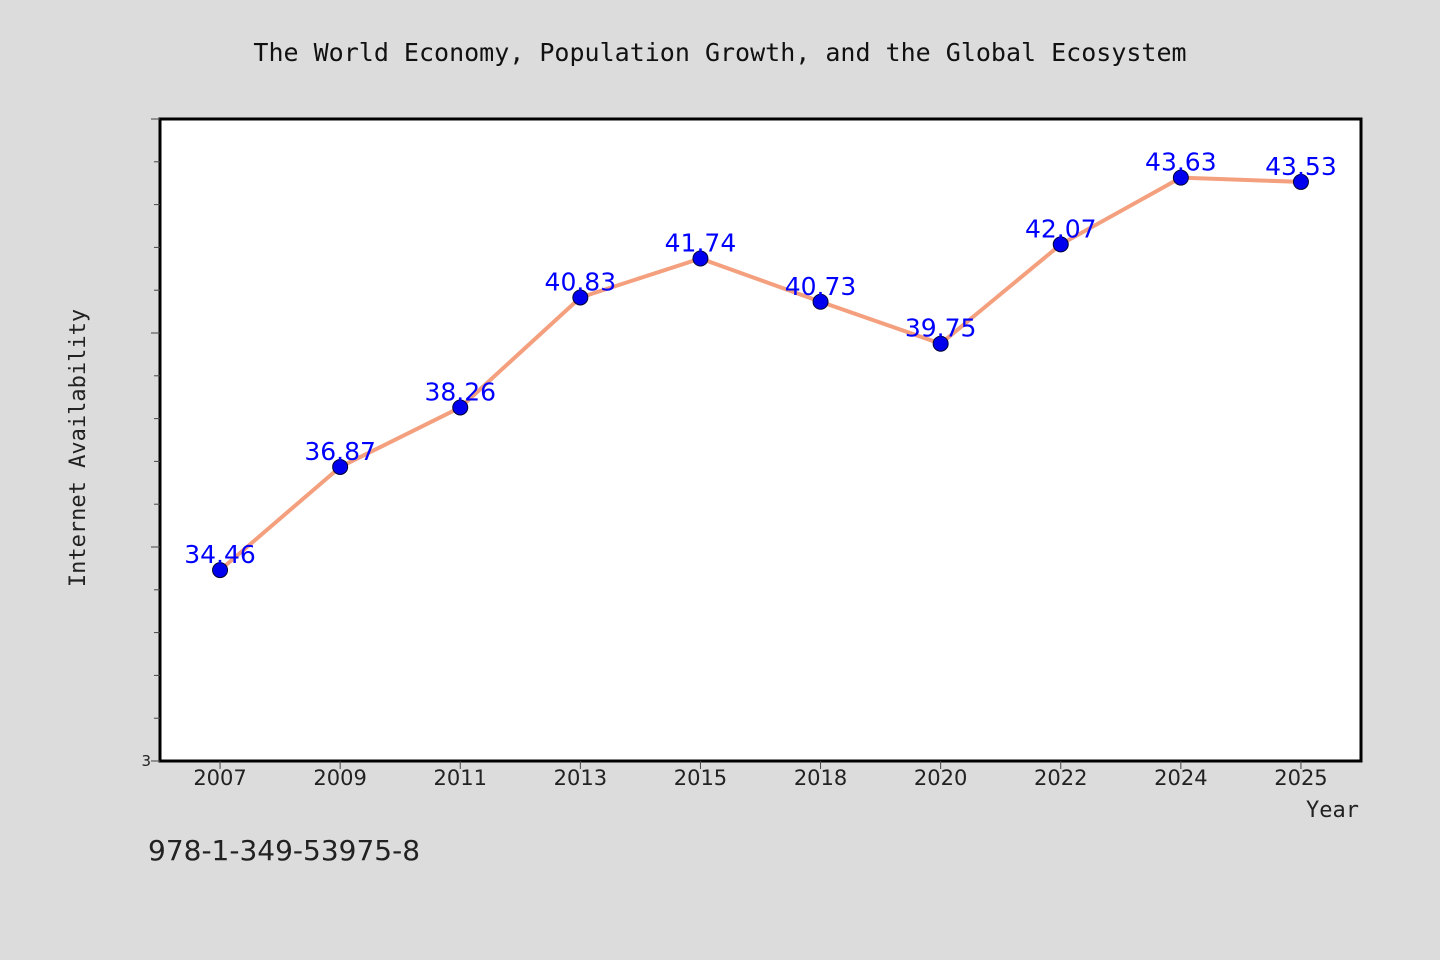  Describe the element at coordinates (700, 778) in the screenshot. I see `x-tick-label: 2015` at that location.